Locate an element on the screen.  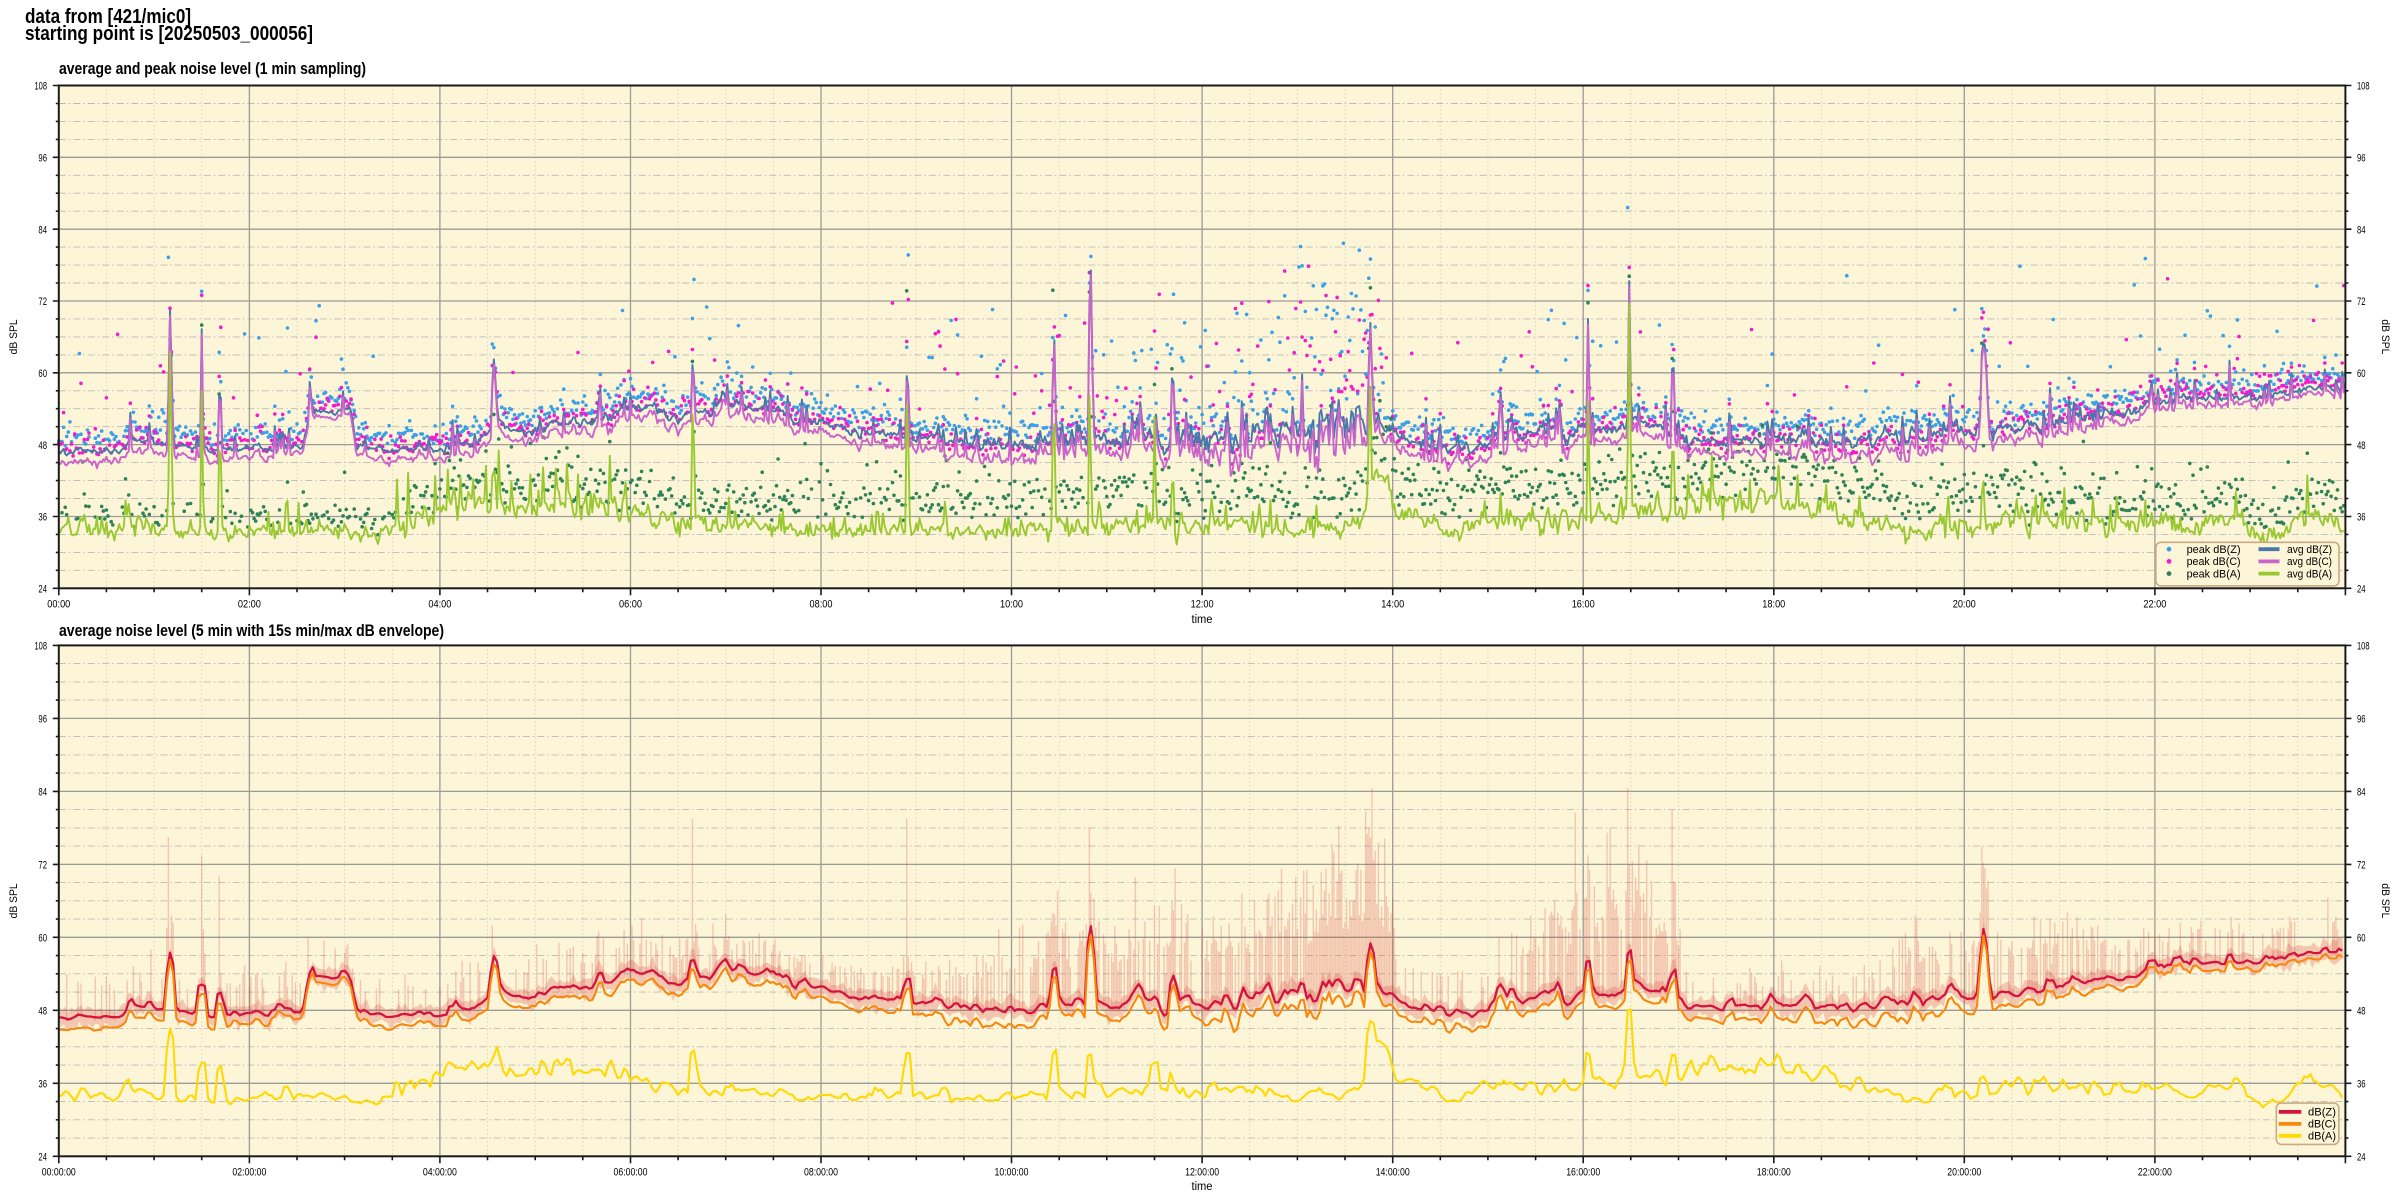
svg-text: avg dB(A) is located at coordinates (2309, 574).